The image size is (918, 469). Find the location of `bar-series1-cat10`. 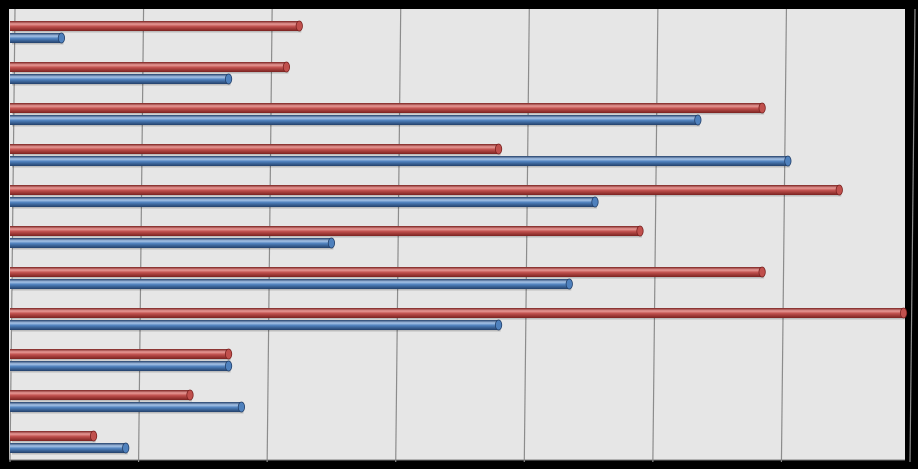

bar-series1-cat10 is located at coordinates (102, 395).